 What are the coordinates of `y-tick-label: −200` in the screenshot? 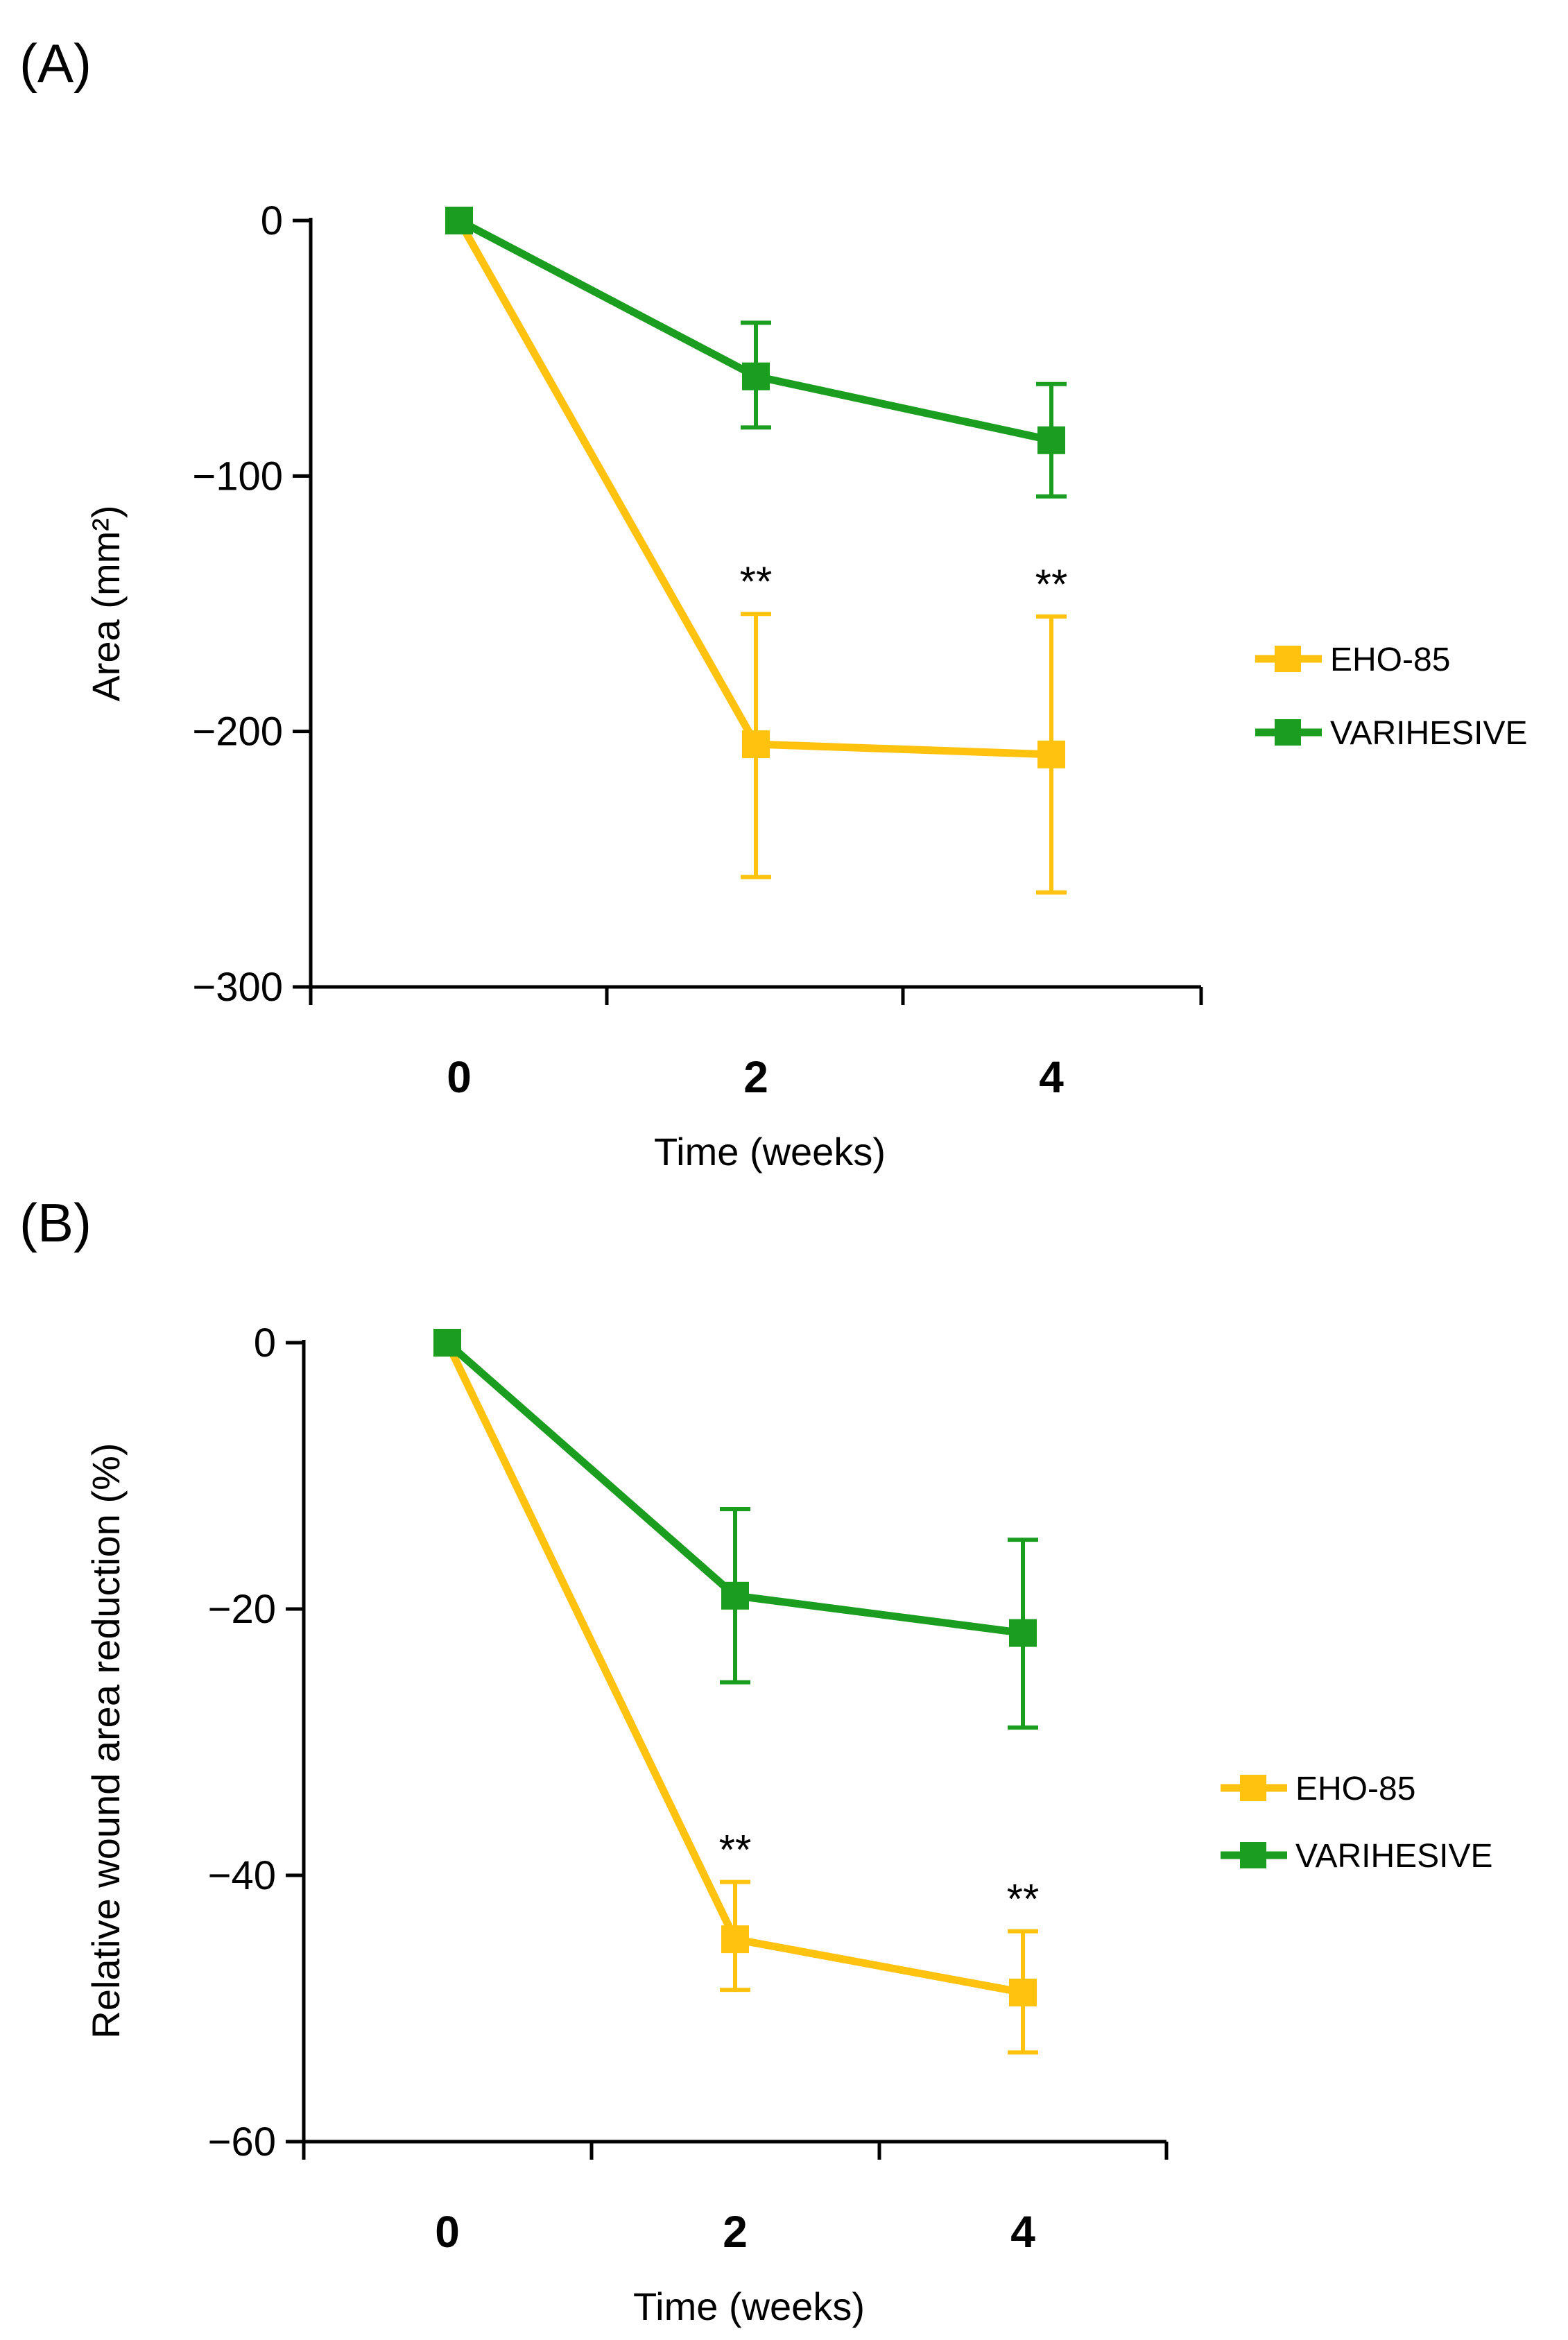 It's located at (238, 732).